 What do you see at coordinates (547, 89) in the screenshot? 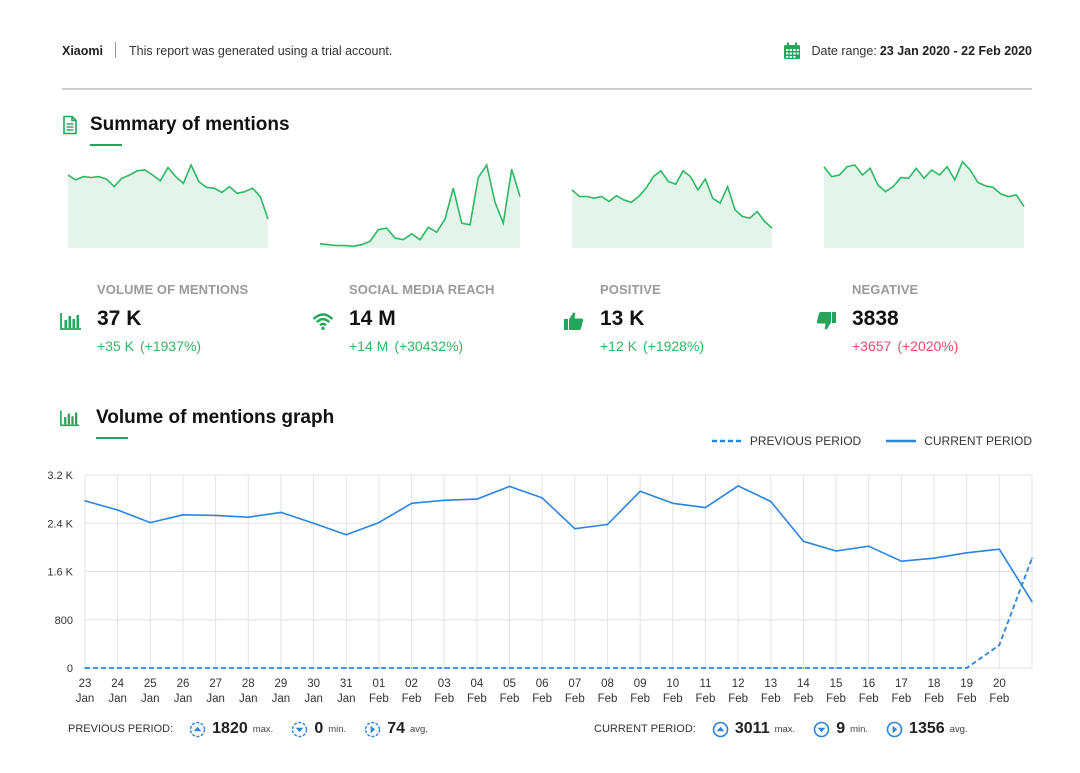
I see `header-rule` at bounding box center [547, 89].